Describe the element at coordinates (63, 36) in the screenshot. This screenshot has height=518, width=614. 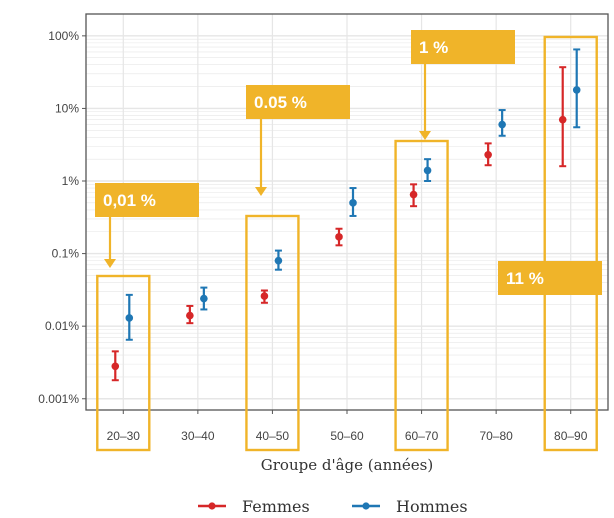
I see `y-tick-label: 100%` at that location.